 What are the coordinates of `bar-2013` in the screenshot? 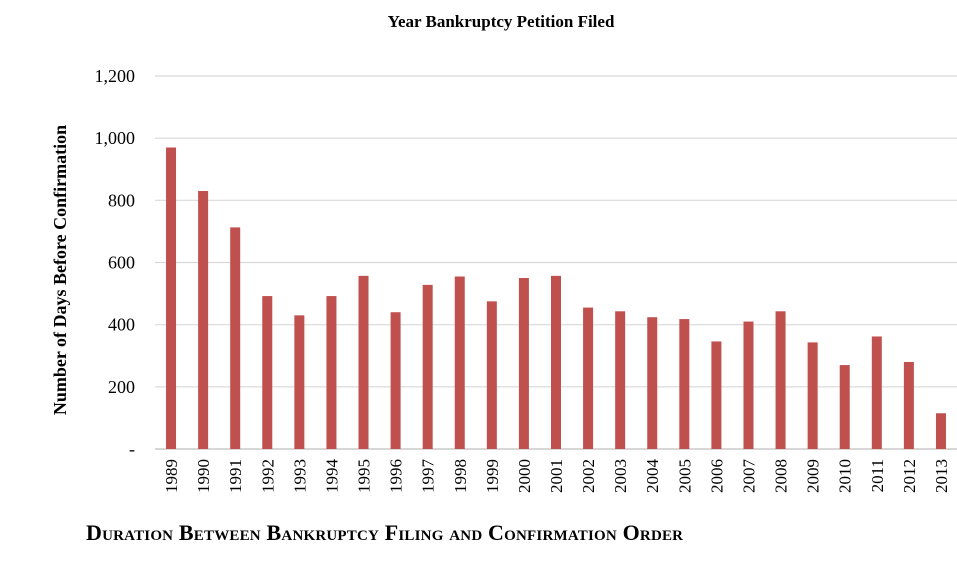 It's located at (940, 431).